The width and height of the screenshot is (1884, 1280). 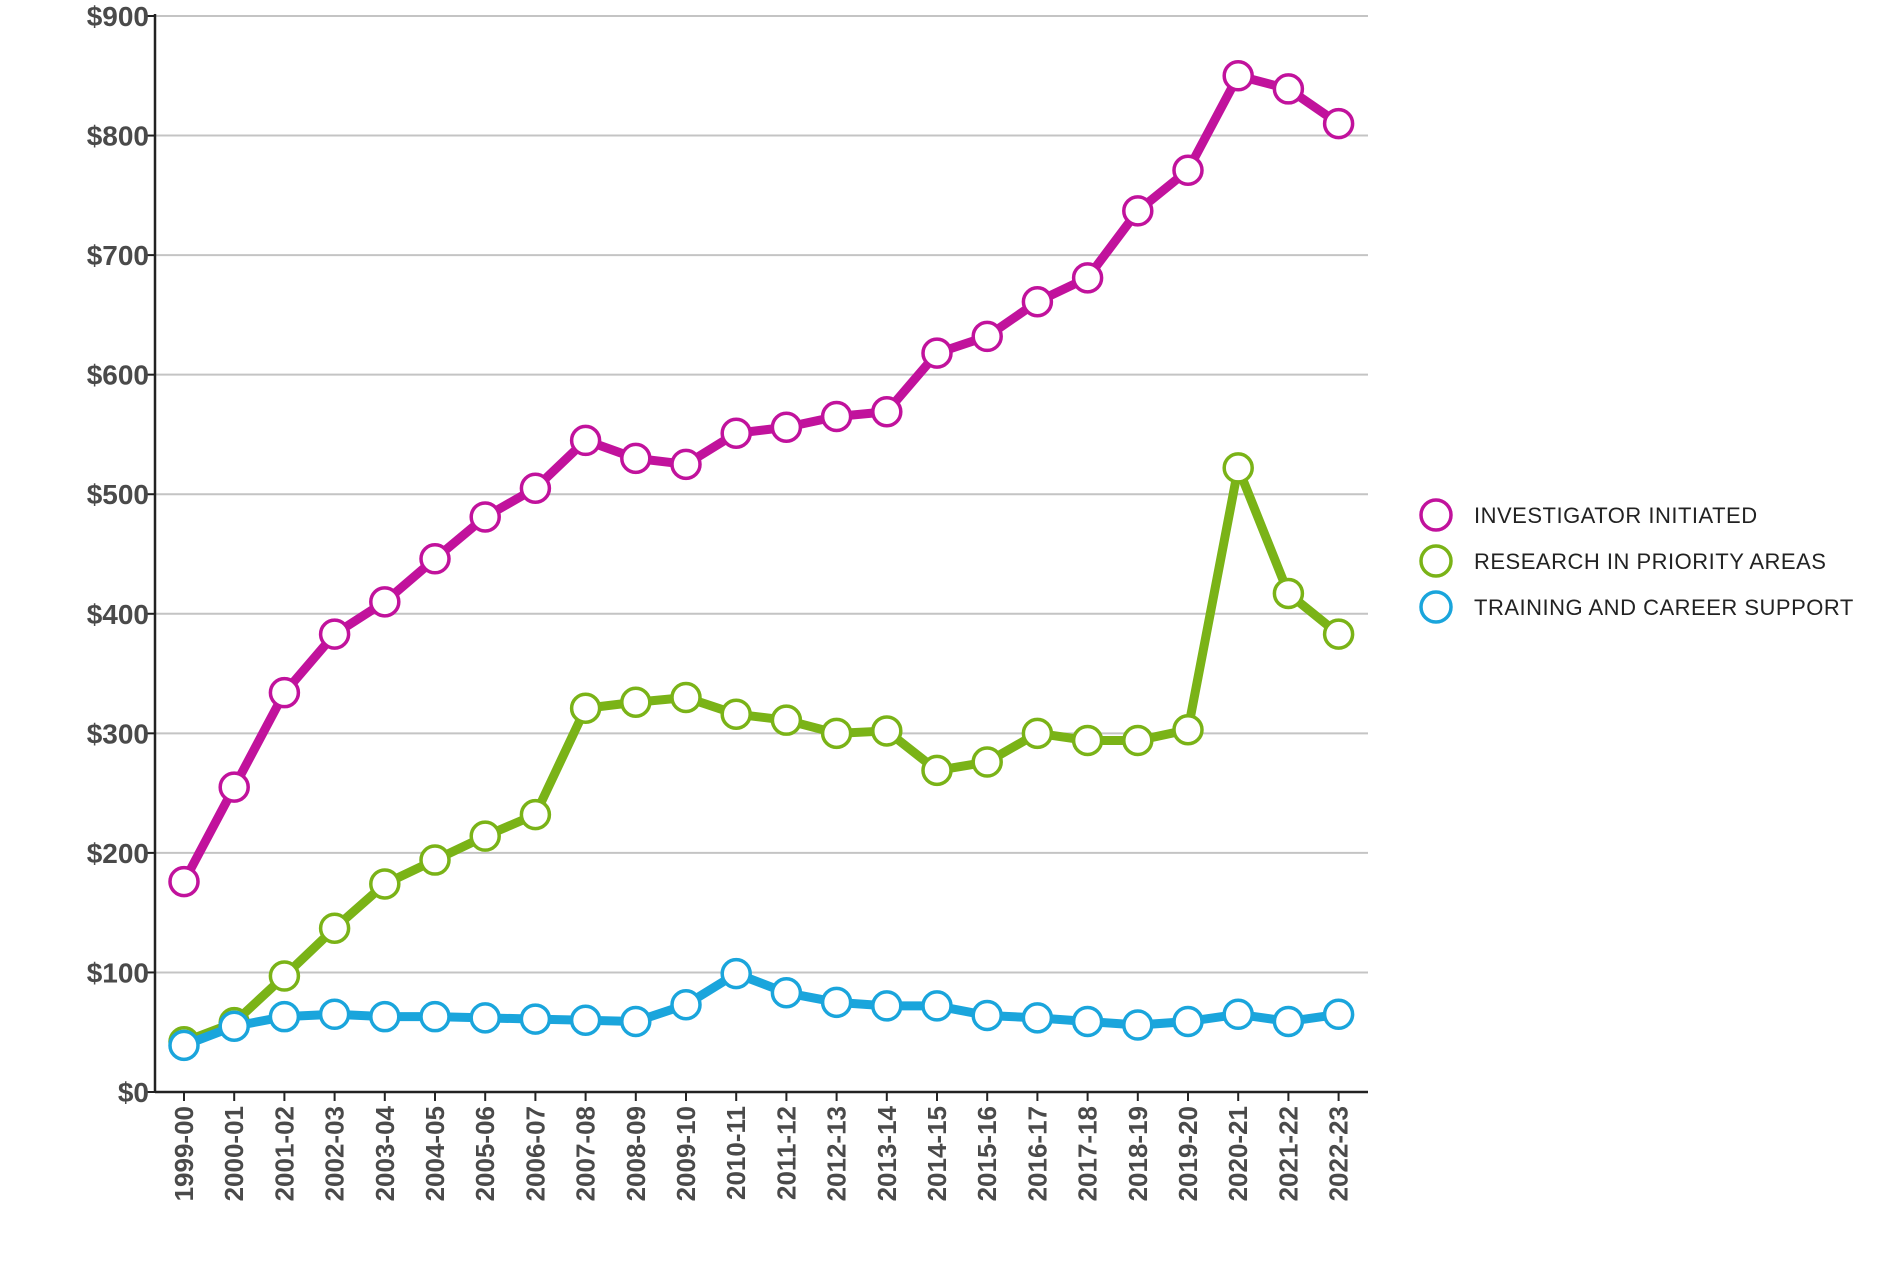 I want to click on legend-item: INVESTIGATOR INITIATED, so click(x=1588, y=515).